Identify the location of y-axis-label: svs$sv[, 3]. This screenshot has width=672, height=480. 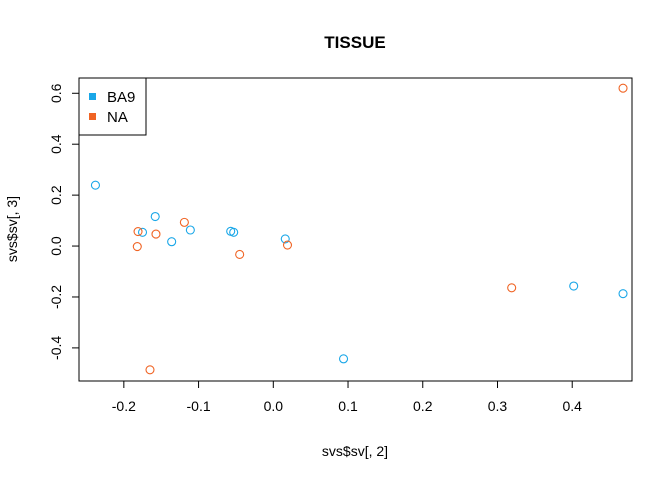
(12, 229).